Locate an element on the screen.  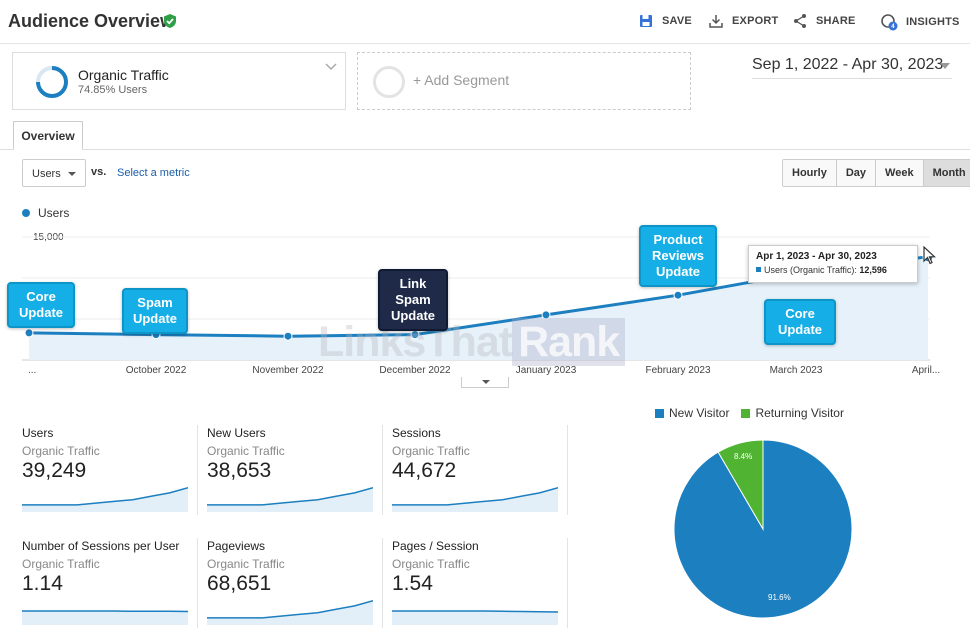
pie-label-returning-visitor: 8.4% is located at coordinates (743, 456).